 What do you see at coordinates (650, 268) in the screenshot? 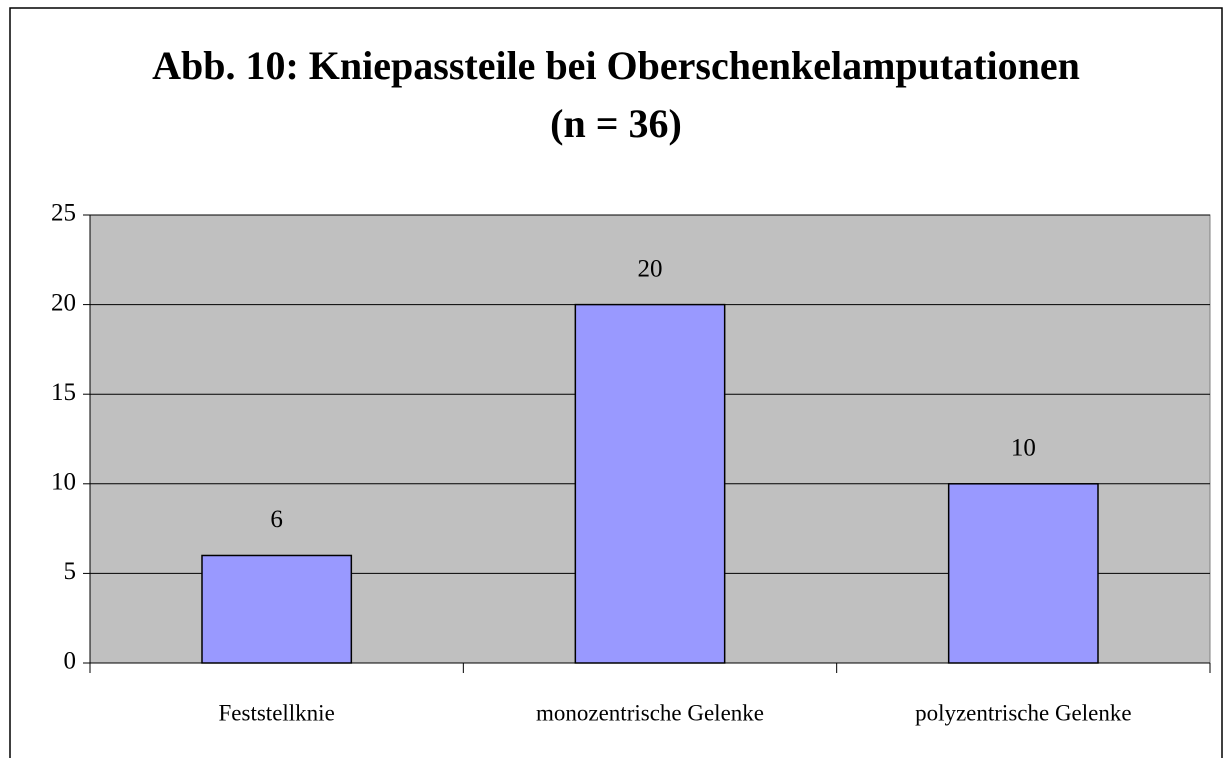
I see `data-label: 20` at bounding box center [650, 268].